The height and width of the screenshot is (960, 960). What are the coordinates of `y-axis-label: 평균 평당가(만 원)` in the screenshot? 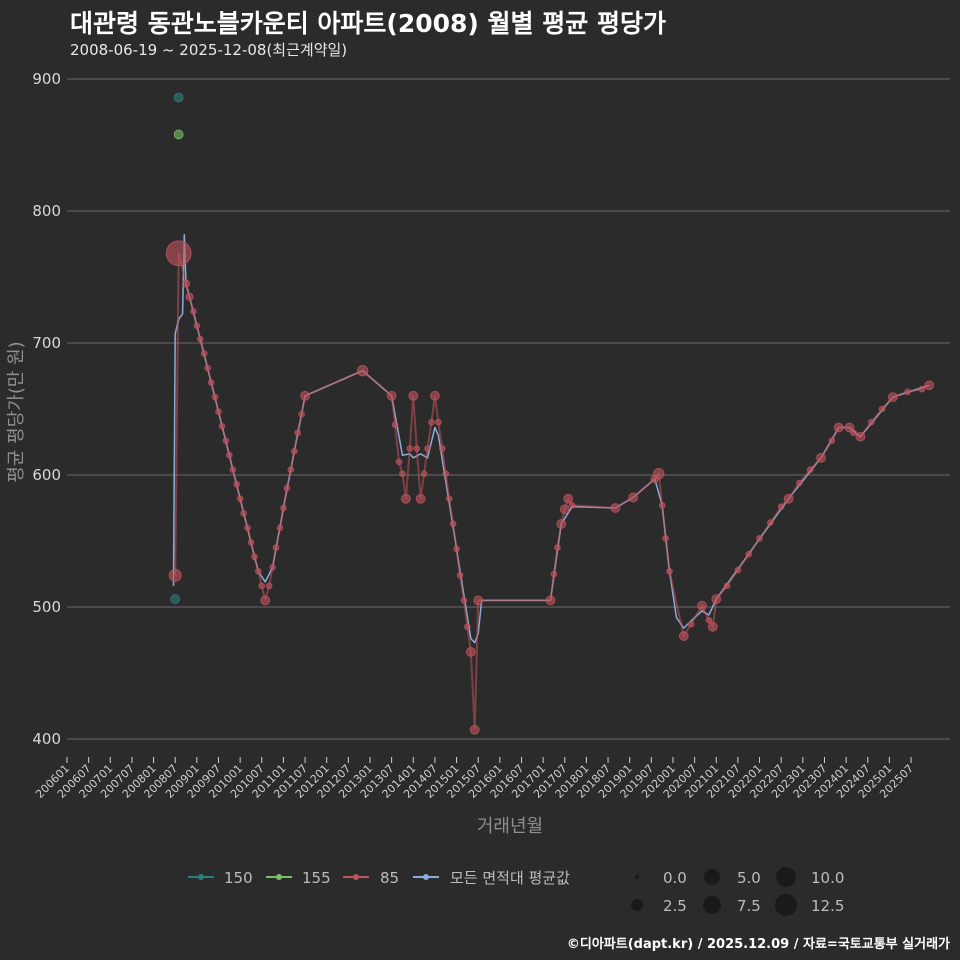 It's located at (16, 411).